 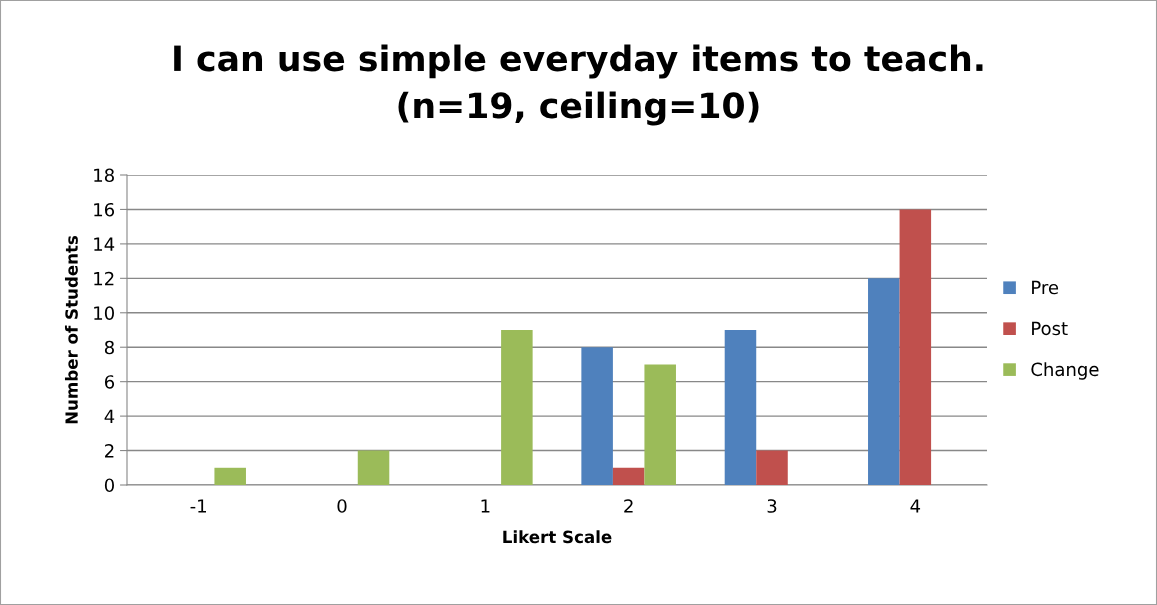 What do you see at coordinates (104, 175) in the screenshot?
I see `y-tick-label: 18` at bounding box center [104, 175].